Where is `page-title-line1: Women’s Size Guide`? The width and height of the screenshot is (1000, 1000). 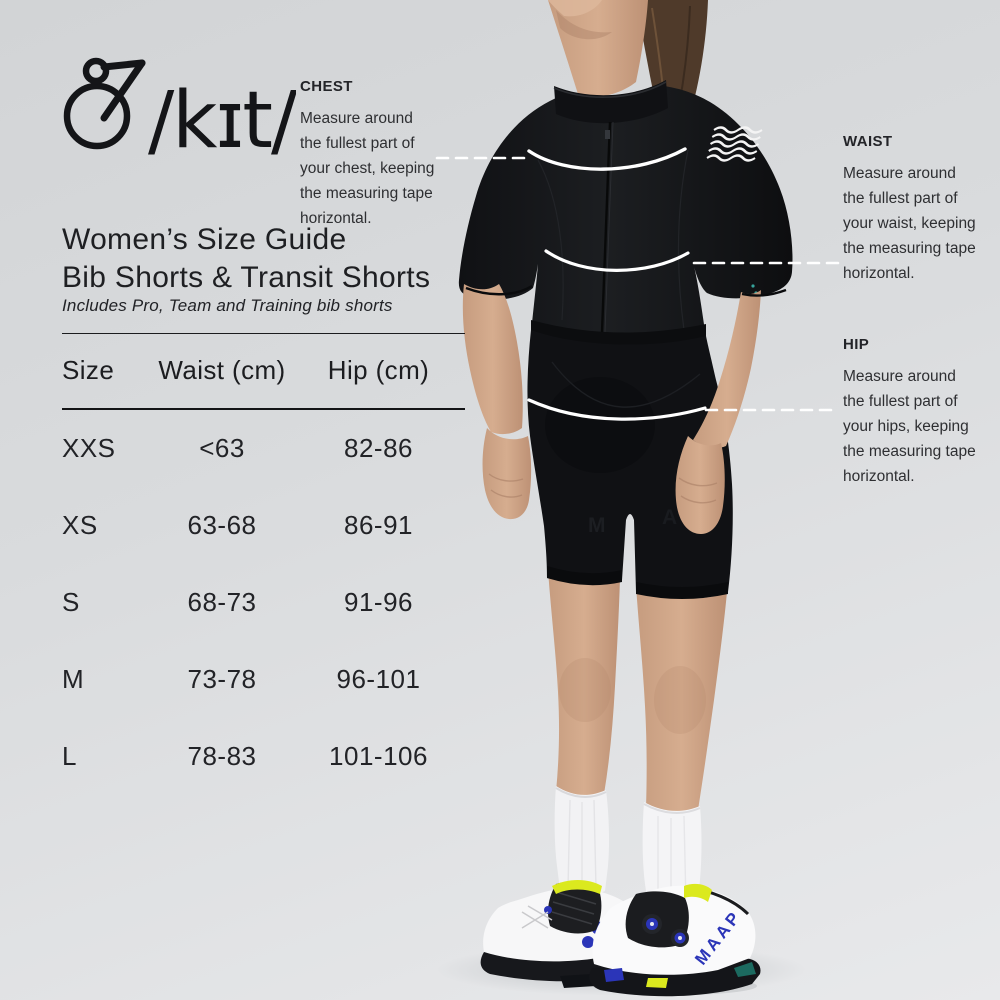
page-title-line1: Women’s Size Guide is located at coordinates (204, 239).